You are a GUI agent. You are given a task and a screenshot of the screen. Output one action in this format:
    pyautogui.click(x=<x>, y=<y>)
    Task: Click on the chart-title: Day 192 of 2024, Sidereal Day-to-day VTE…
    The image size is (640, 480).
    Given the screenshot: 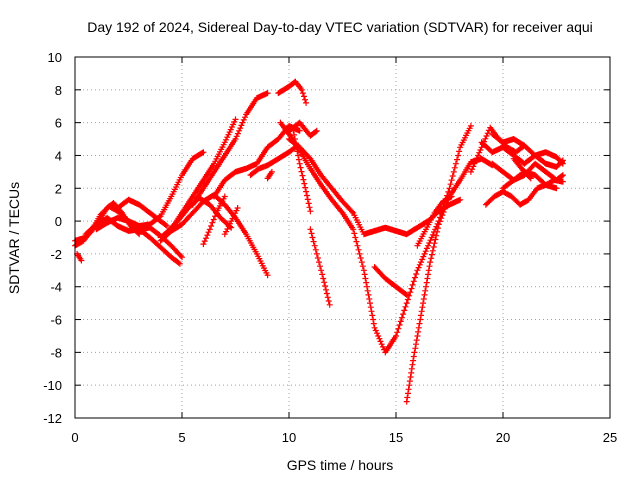 What is the action you would take?
    pyautogui.click(x=340, y=27)
    